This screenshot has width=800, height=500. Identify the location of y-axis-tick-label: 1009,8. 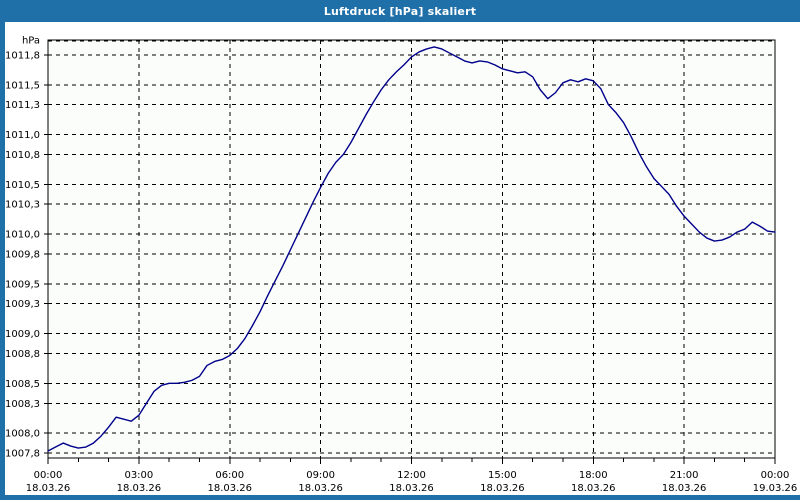
(22, 254).